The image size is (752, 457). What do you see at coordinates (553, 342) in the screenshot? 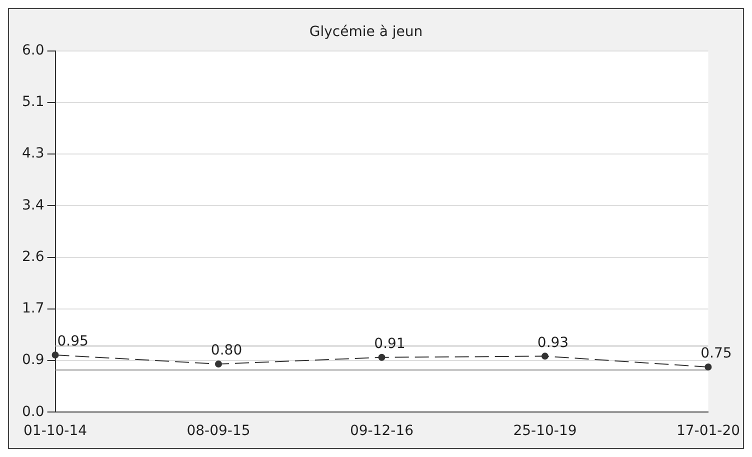
I see `data-label: 0.93` at bounding box center [553, 342].